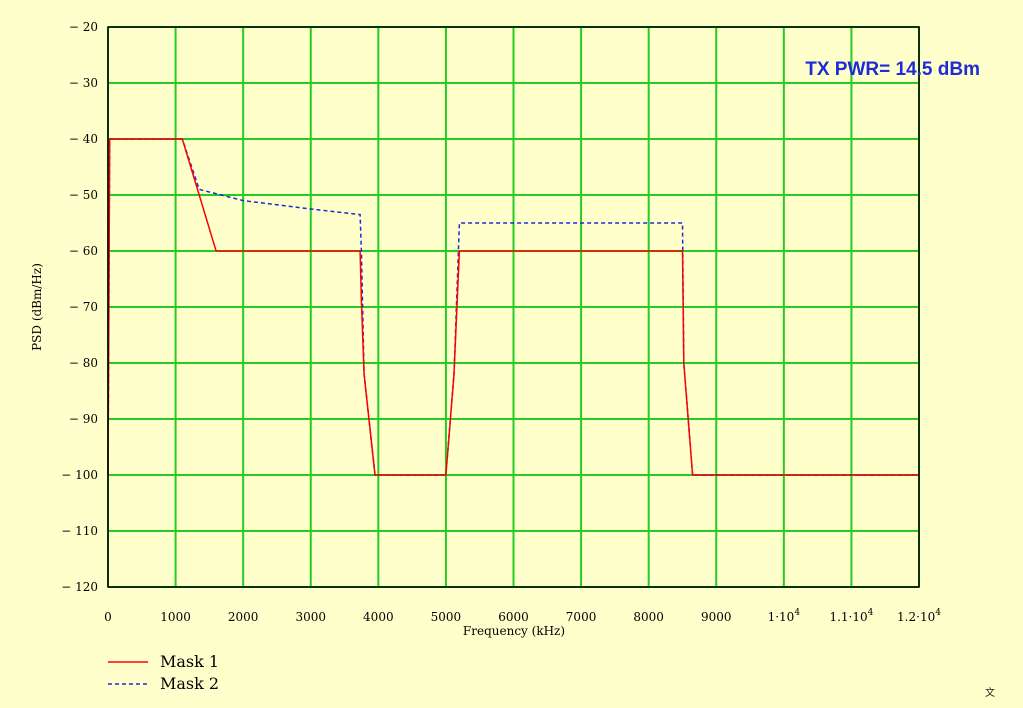 The image size is (1023, 708). What do you see at coordinates (83, 363) in the screenshot?
I see `y-tick-label: − 80` at bounding box center [83, 363].